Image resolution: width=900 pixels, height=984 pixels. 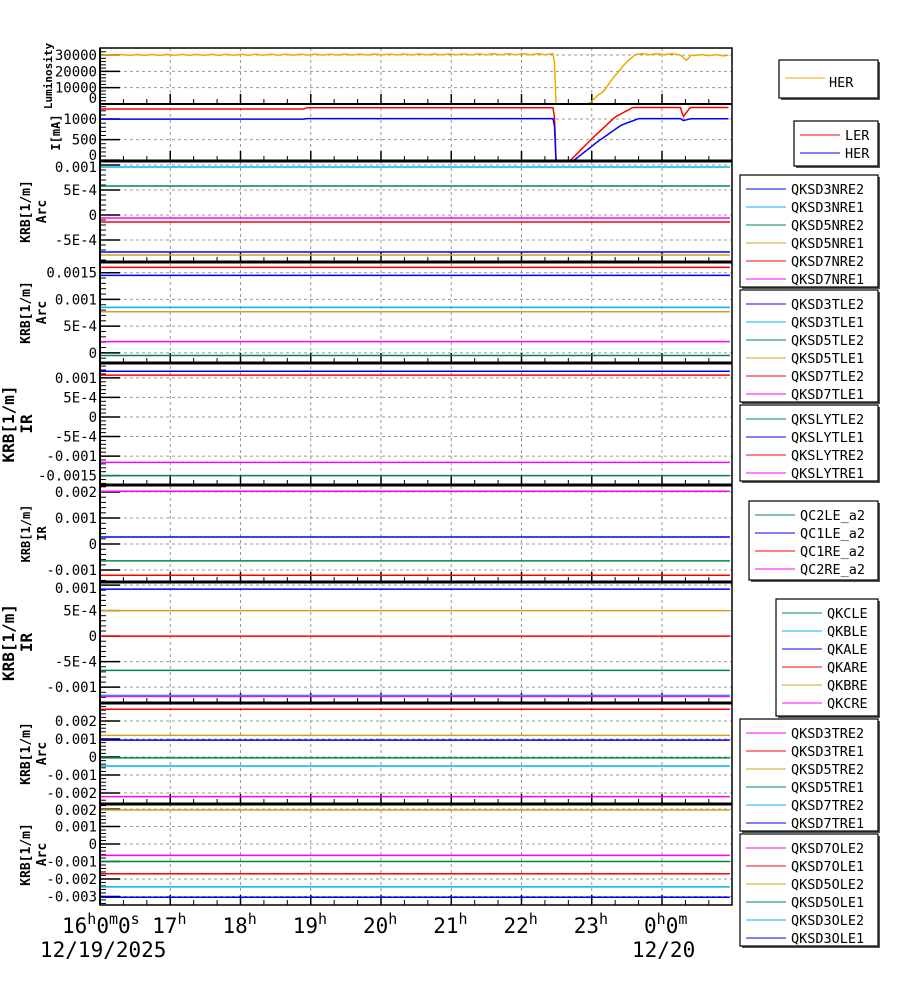 I want to click on legend-label: QKSD5TRE1, so click(x=827, y=788).